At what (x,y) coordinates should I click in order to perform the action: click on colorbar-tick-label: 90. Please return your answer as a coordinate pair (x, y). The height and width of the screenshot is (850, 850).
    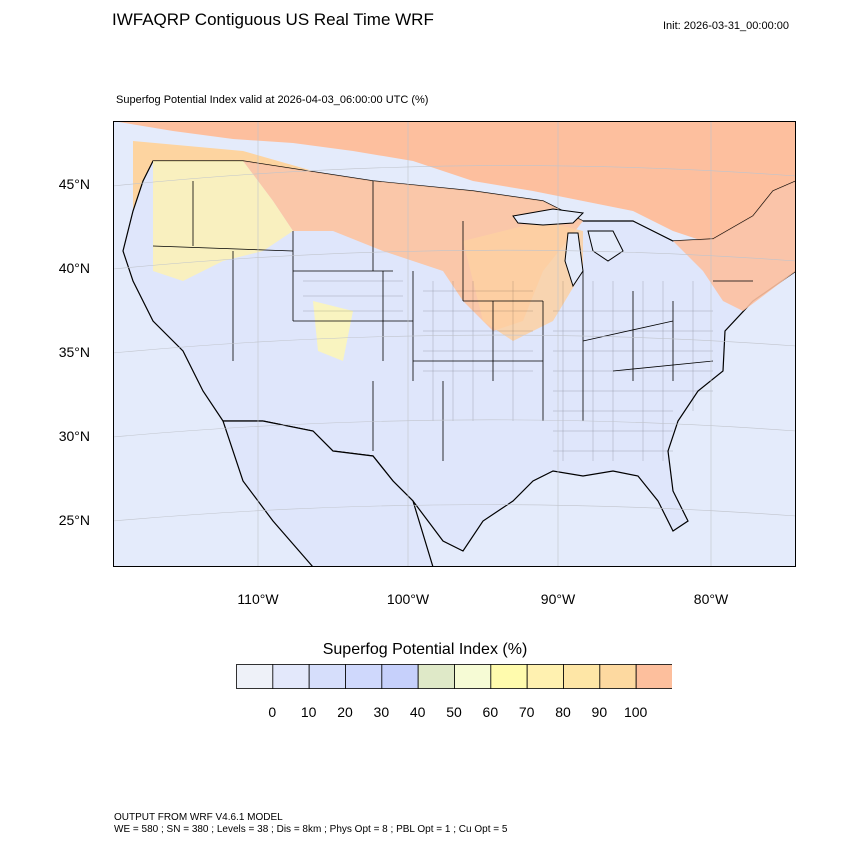
    Looking at the image, I should click on (599, 712).